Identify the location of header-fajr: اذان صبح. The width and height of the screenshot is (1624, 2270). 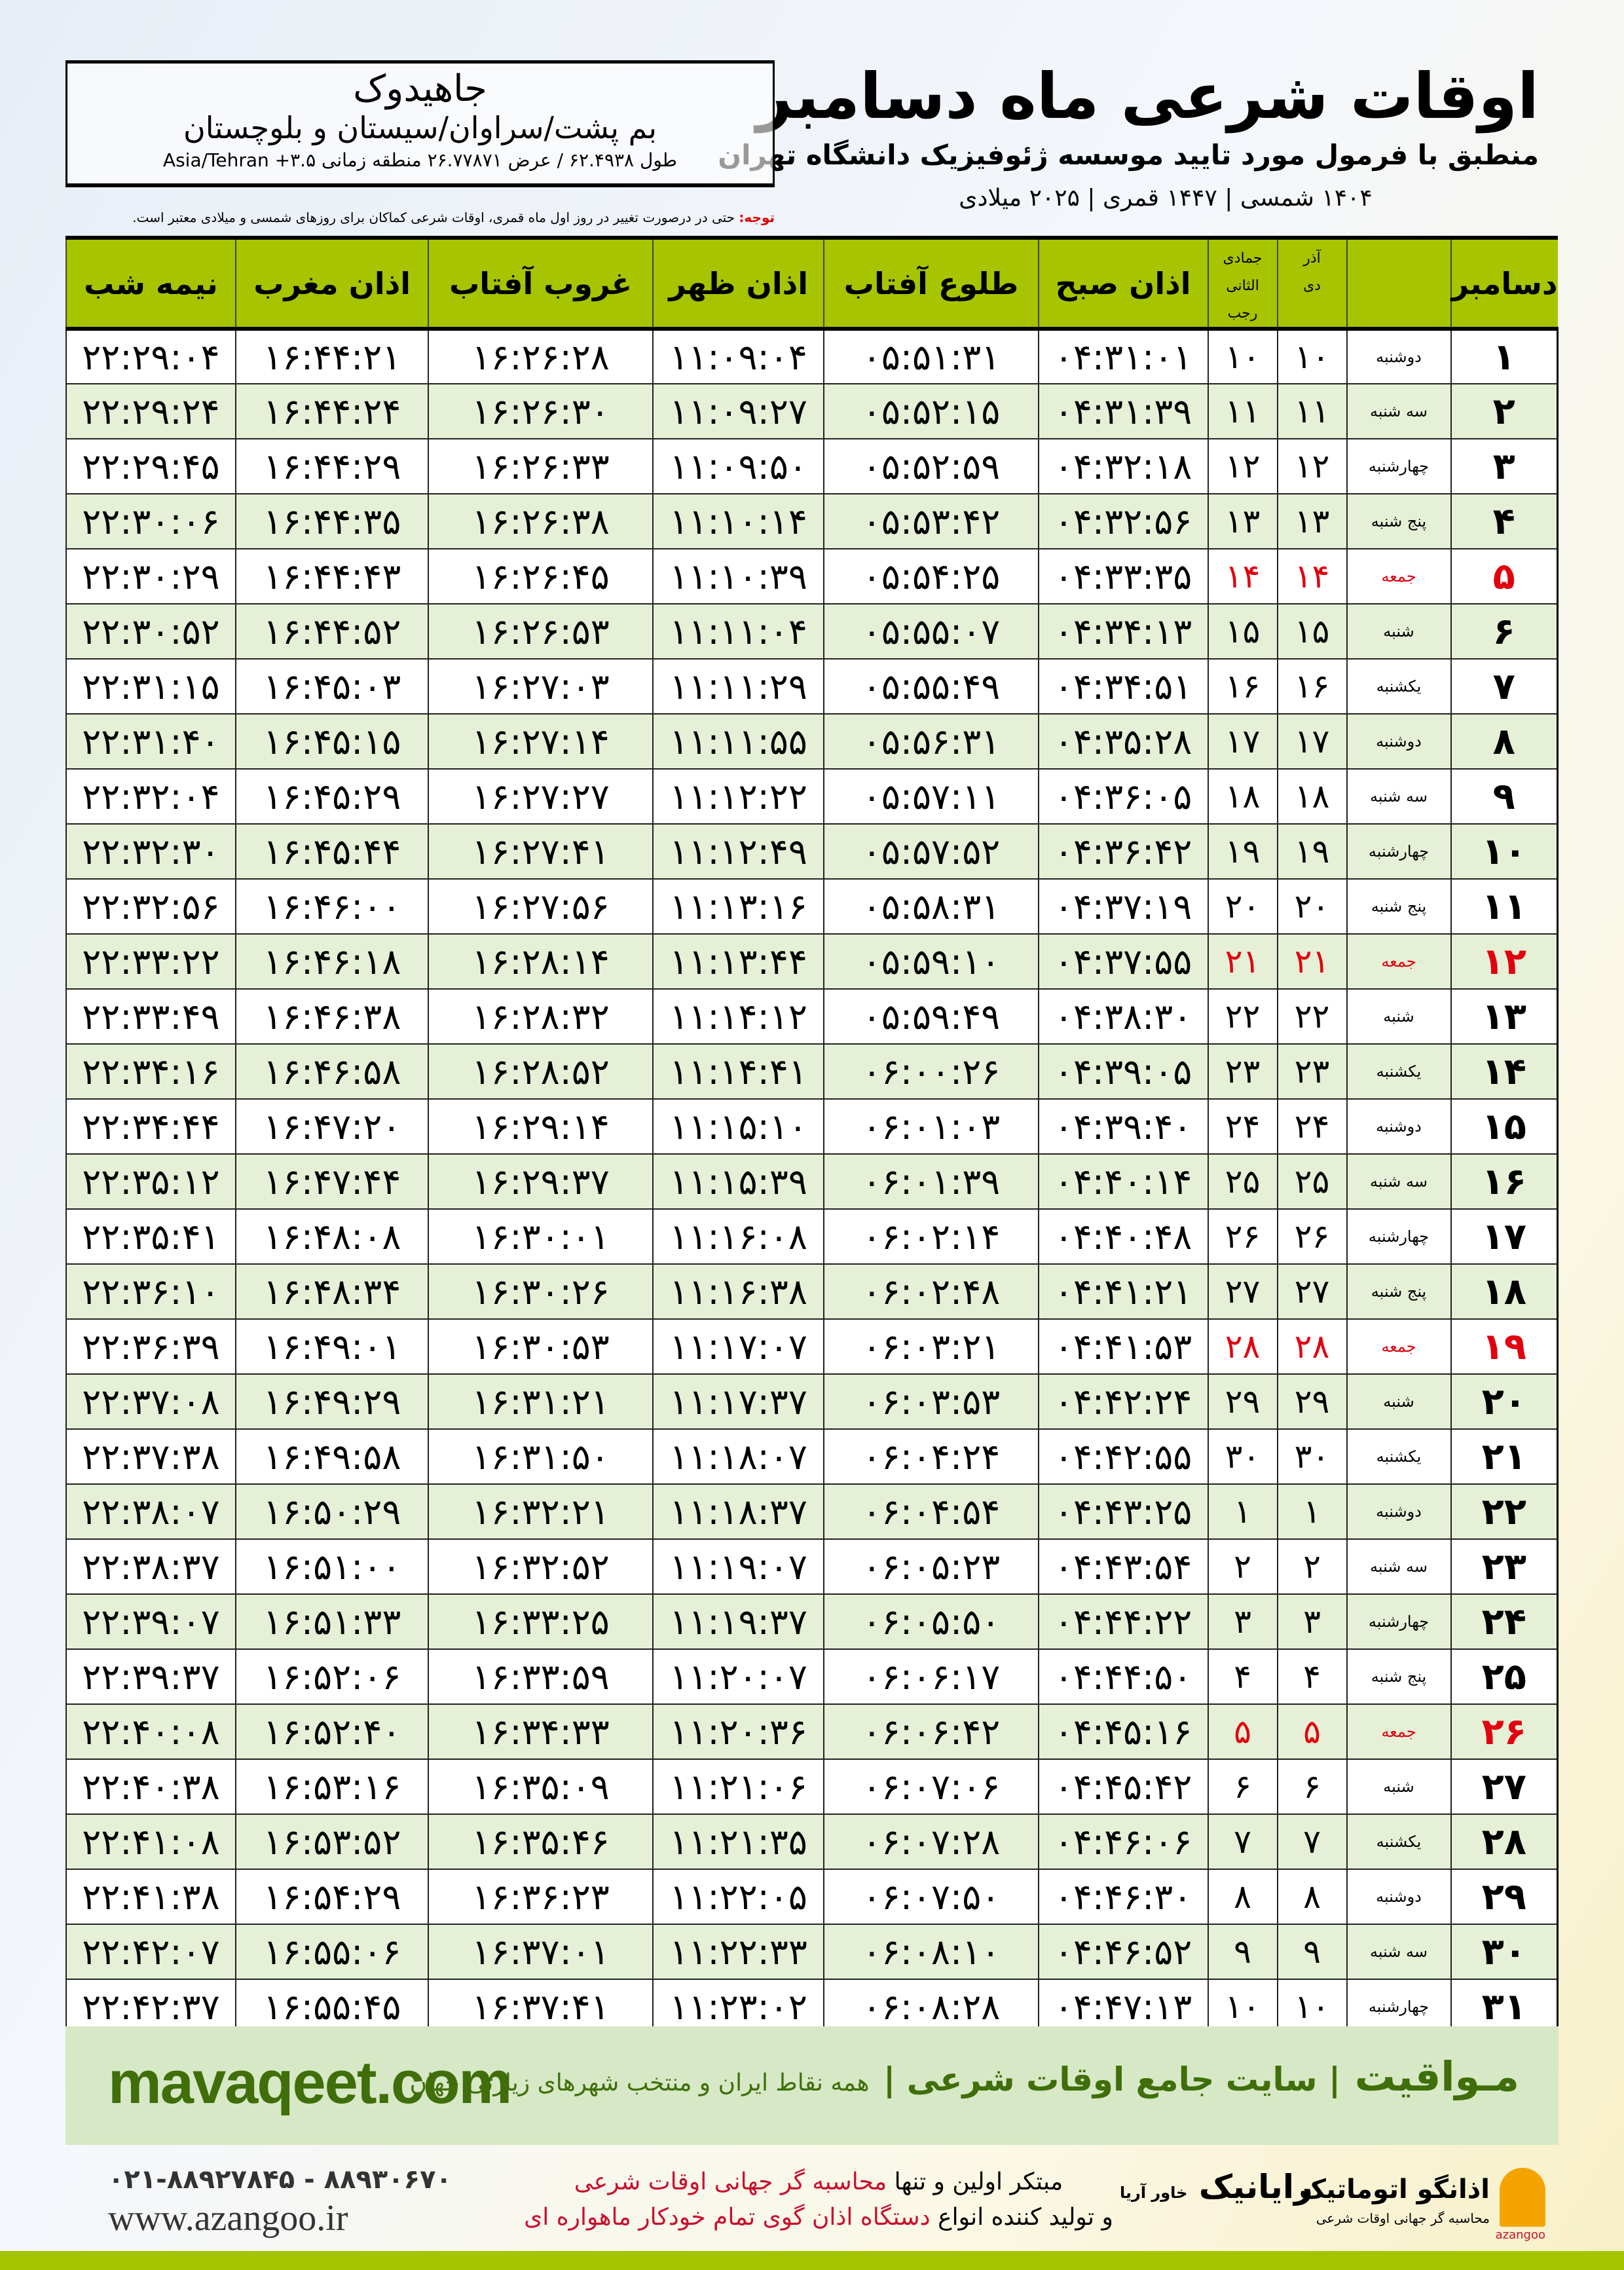
(1122, 283).